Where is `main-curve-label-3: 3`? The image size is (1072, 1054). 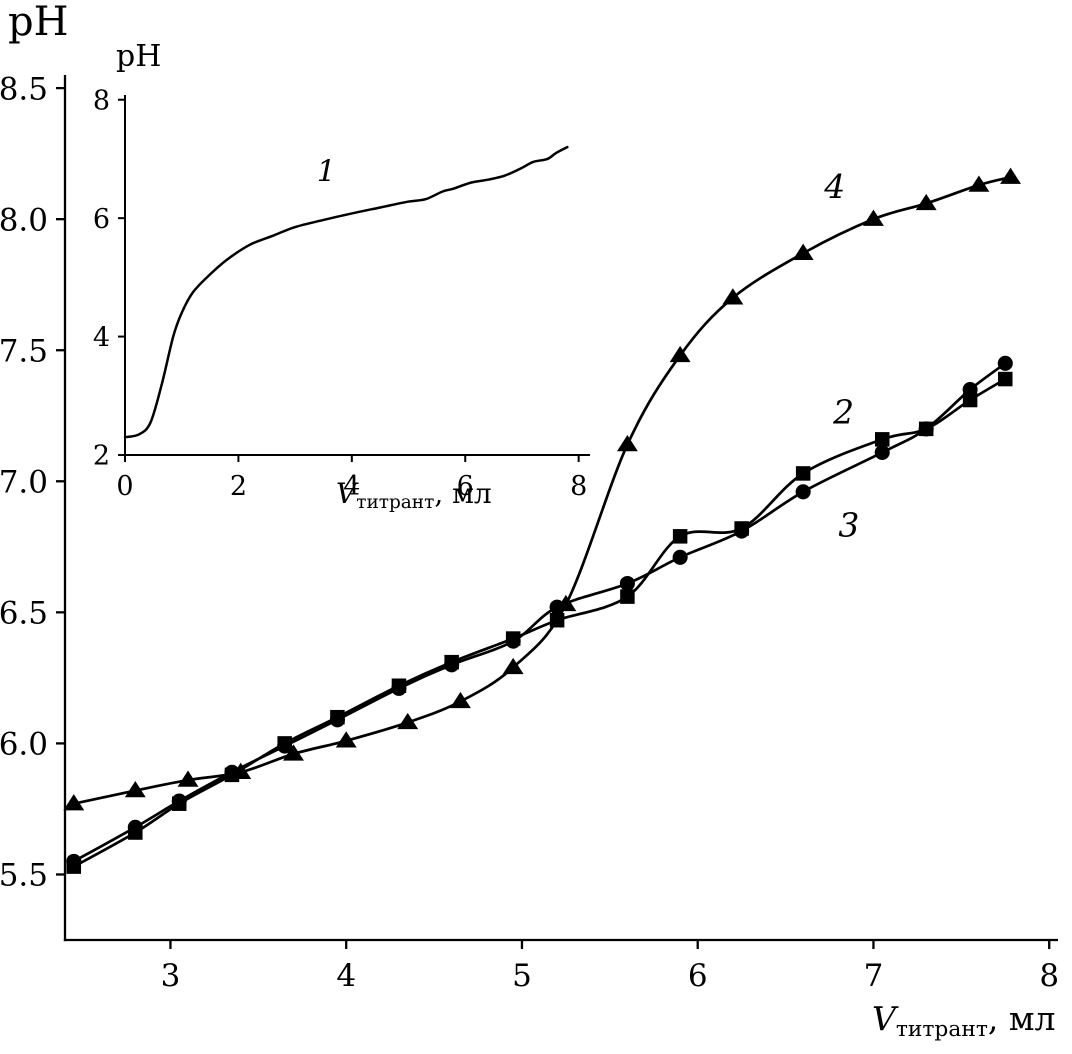 main-curve-label-3: 3 is located at coordinates (848, 524).